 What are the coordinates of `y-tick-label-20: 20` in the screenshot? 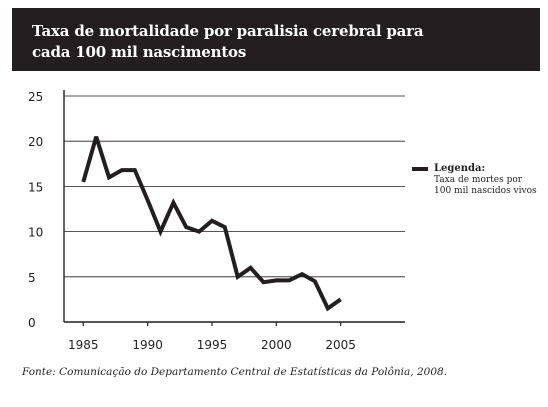 It's located at (35, 142).